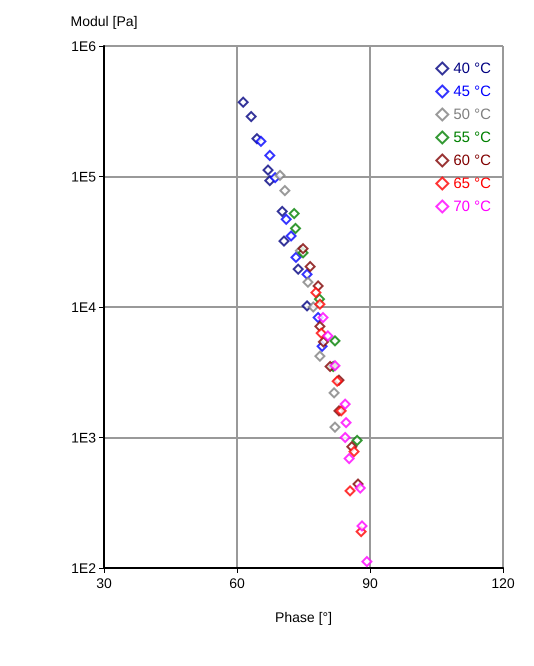  What do you see at coordinates (83, 438) in the screenshot?
I see `y-tick-label: 1E3` at bounding box center [83, 438].